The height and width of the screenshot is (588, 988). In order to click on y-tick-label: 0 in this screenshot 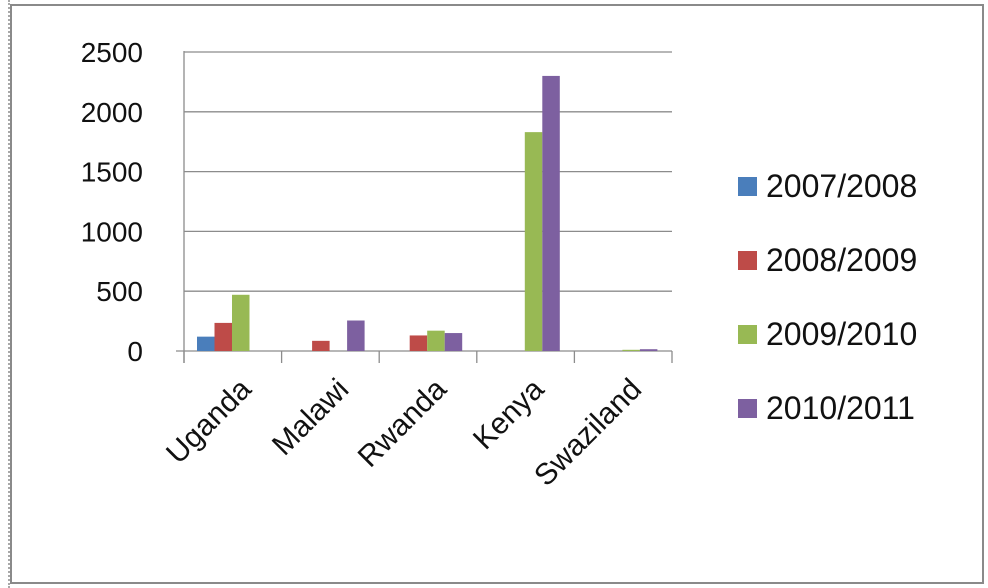, I will do `click(135, 351)`.